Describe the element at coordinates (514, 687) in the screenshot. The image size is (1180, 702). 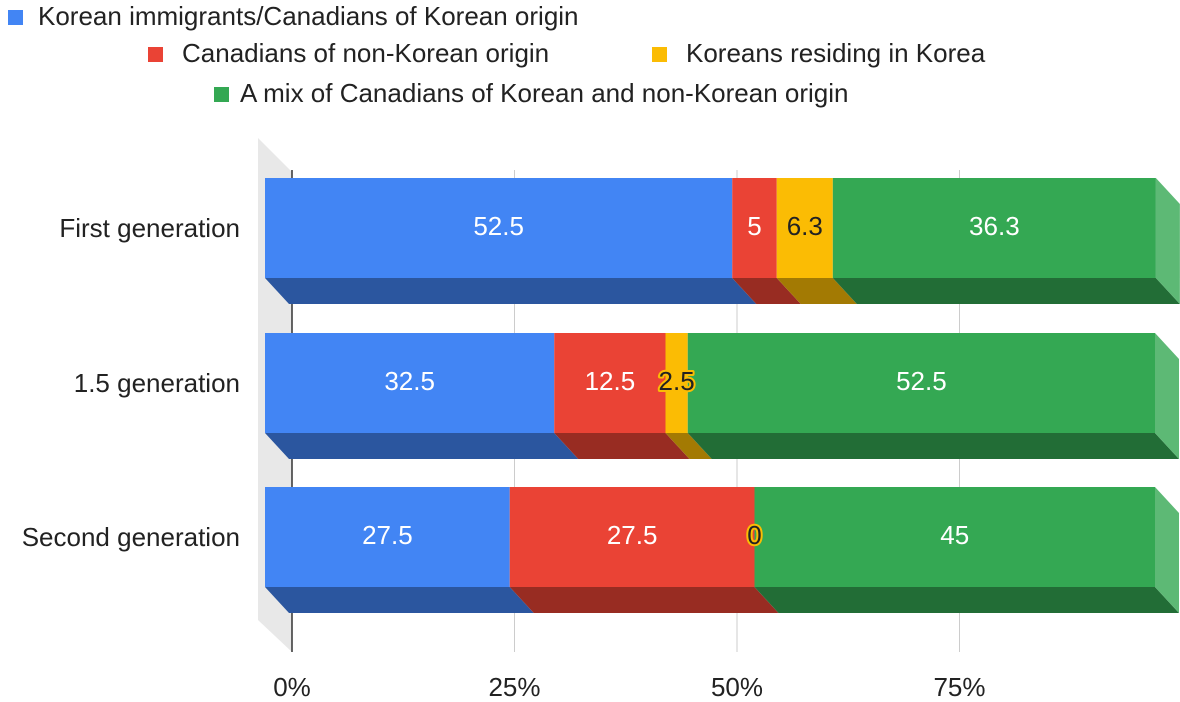
I see `x-tick-label: 25%` at that location.